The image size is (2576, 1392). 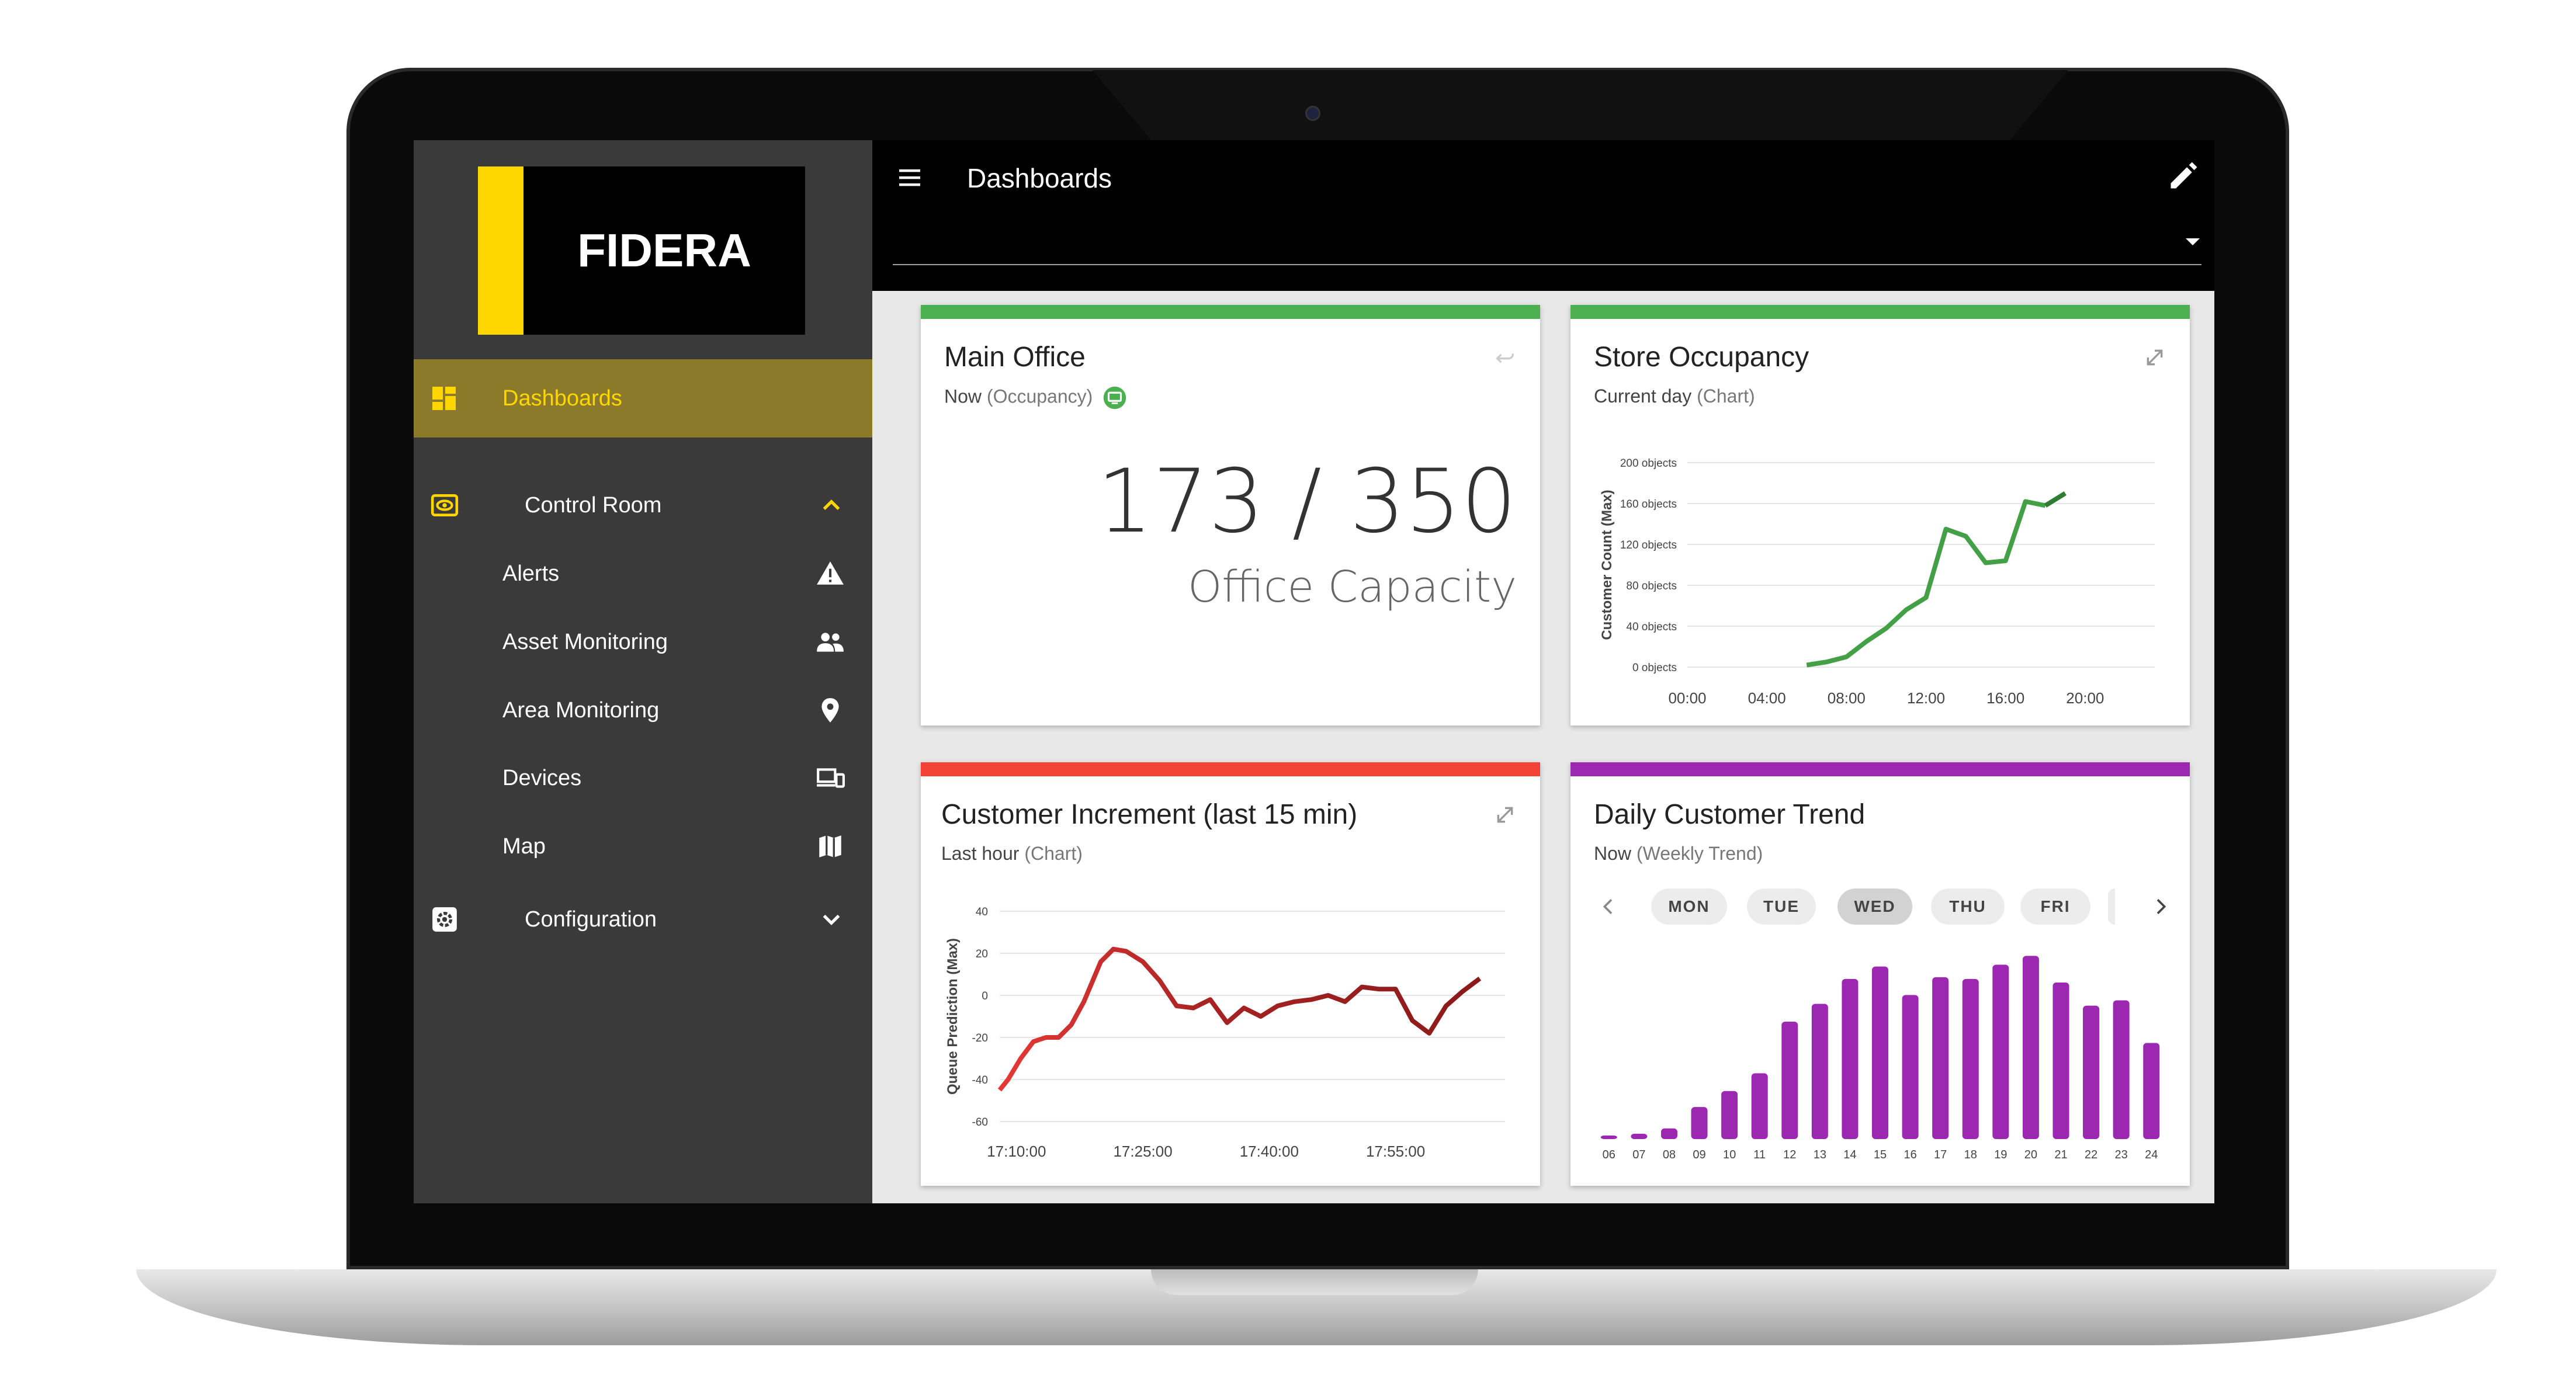 What do you see at coordinates (830, 710) in the screenshot?
I see `location-pin-icon` at bounding box center [830, 710].